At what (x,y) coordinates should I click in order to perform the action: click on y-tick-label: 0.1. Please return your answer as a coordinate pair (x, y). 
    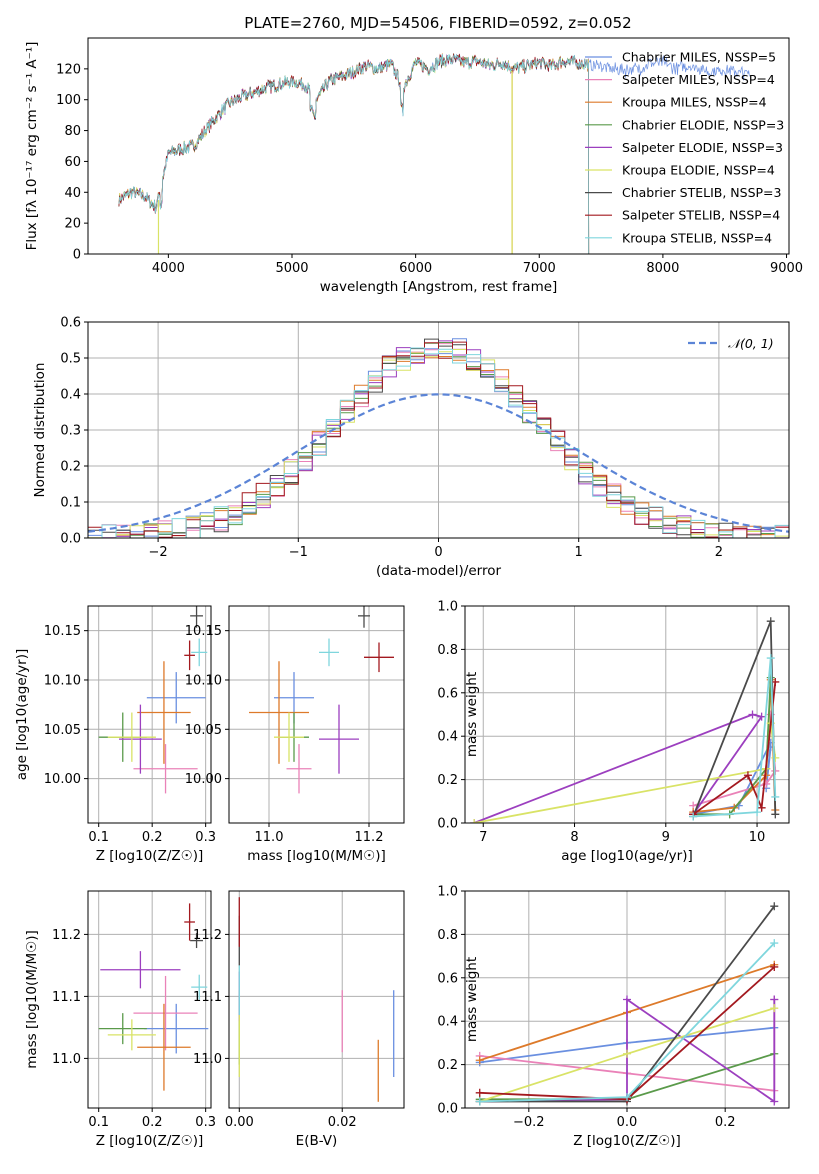
    Looking at the image, I should click on (70, 503).